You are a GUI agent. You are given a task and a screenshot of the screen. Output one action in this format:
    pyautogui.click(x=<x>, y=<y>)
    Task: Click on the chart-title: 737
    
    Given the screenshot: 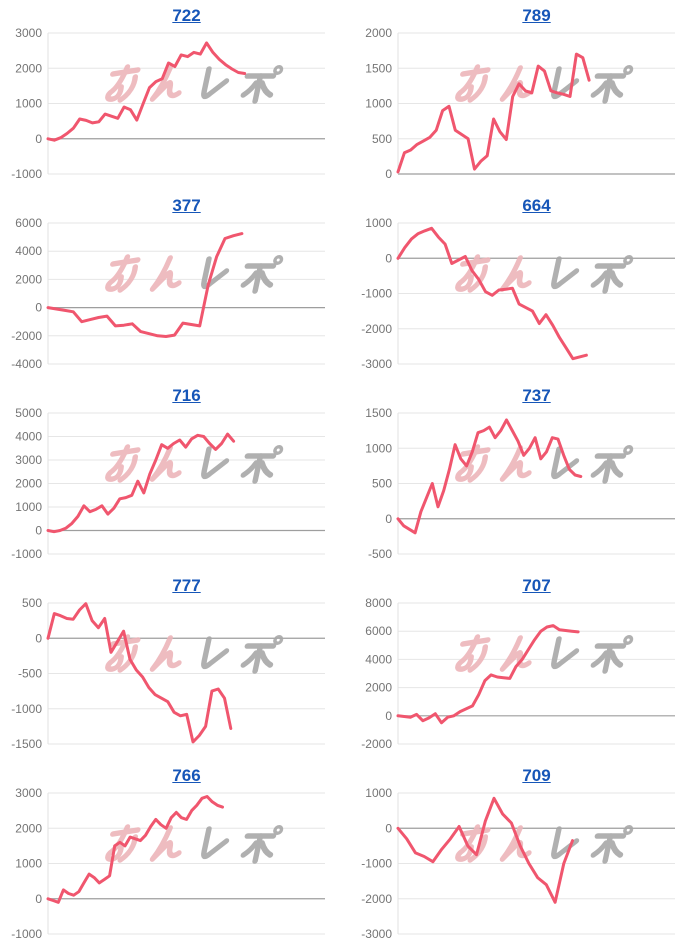 What is the action you would take?
    pyautogui.click(x=536, y=396)
    